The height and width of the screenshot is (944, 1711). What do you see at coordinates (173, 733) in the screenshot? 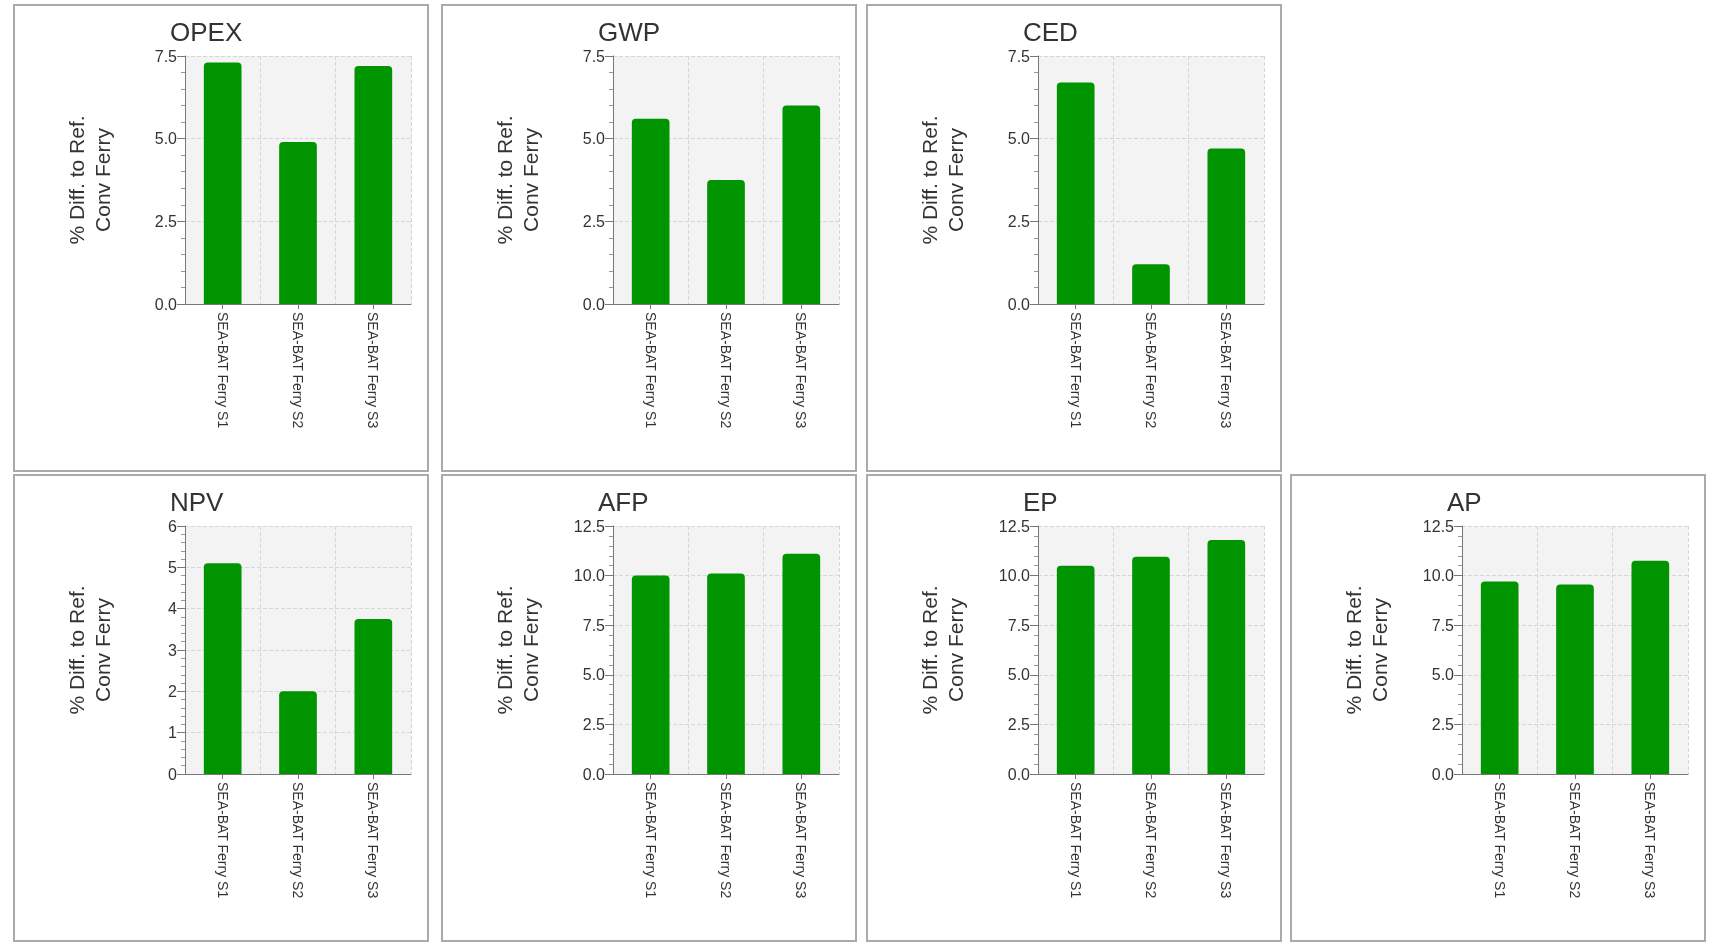
I see `y-tick-label: 1` at bounding box center [173, 733].